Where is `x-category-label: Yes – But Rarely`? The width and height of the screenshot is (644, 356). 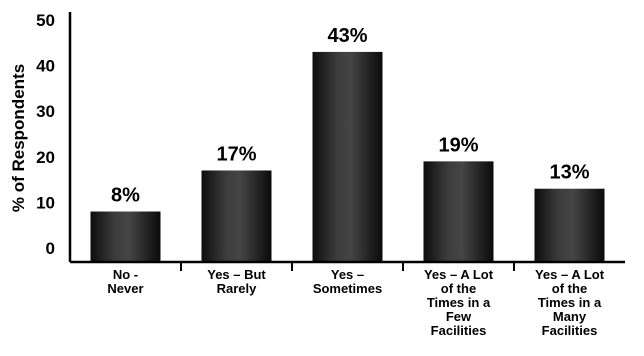 x-category-label: Yes – But Rarely is located at coordinates (236, 281).